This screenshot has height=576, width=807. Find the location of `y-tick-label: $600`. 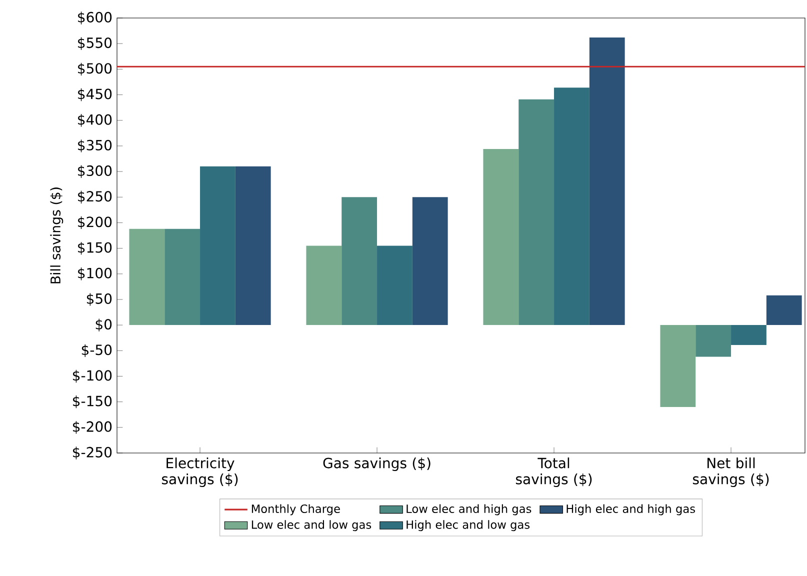

y-tick-label: $600 is located at coordinates (95, 18).